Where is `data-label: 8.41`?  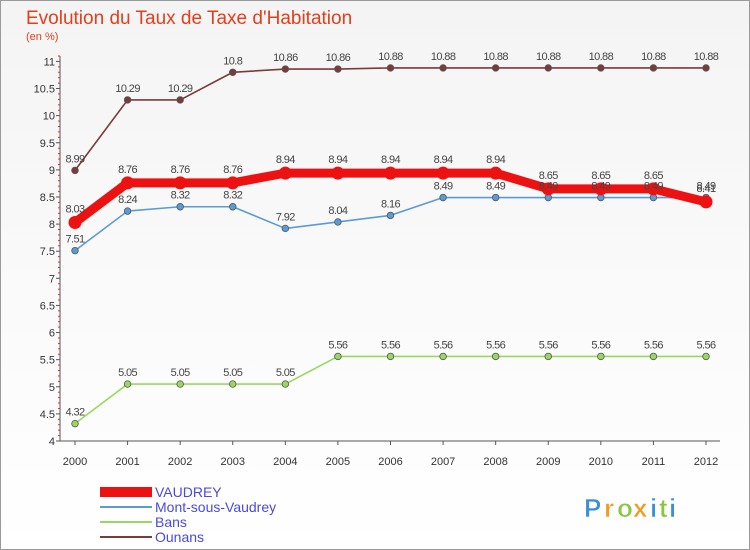 data-label: 8.41 is located at coordinates (705, 189).